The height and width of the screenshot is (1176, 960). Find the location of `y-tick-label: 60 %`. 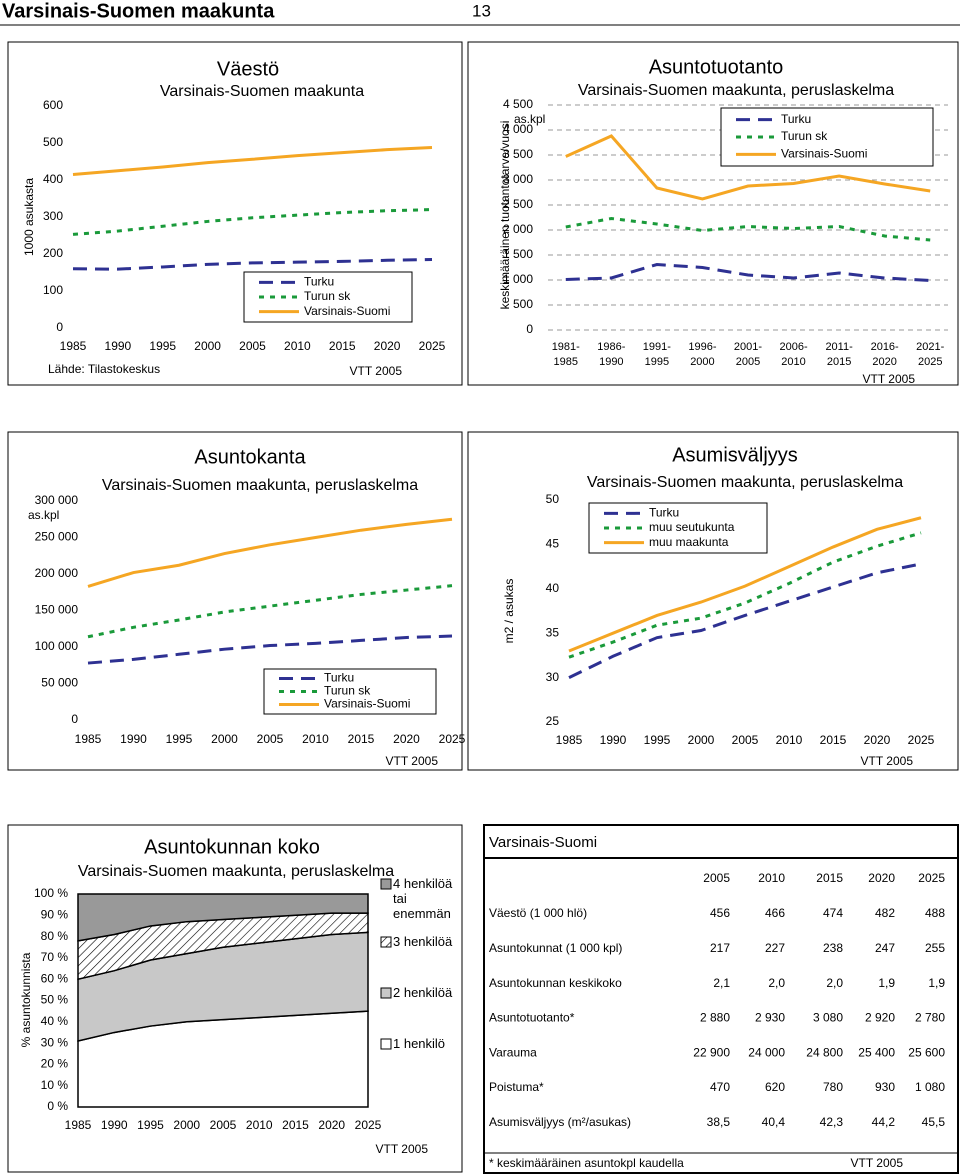

y-tick-label: 60 % is located at coordinates (55, 978).